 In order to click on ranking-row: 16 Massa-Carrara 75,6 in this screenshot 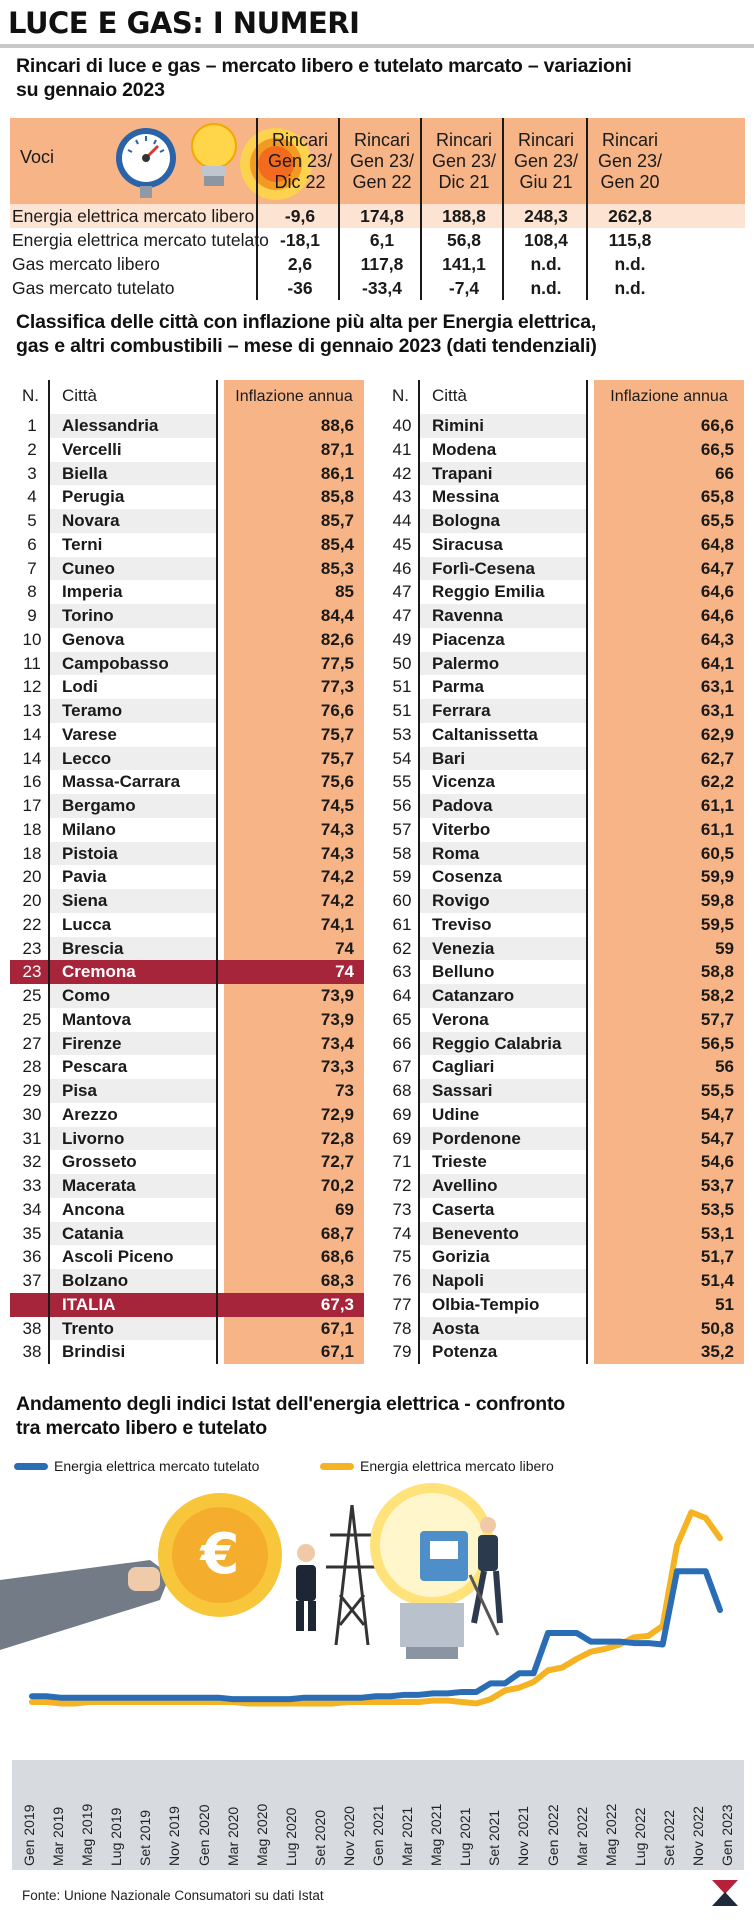, I will do `click(187, 782)`.